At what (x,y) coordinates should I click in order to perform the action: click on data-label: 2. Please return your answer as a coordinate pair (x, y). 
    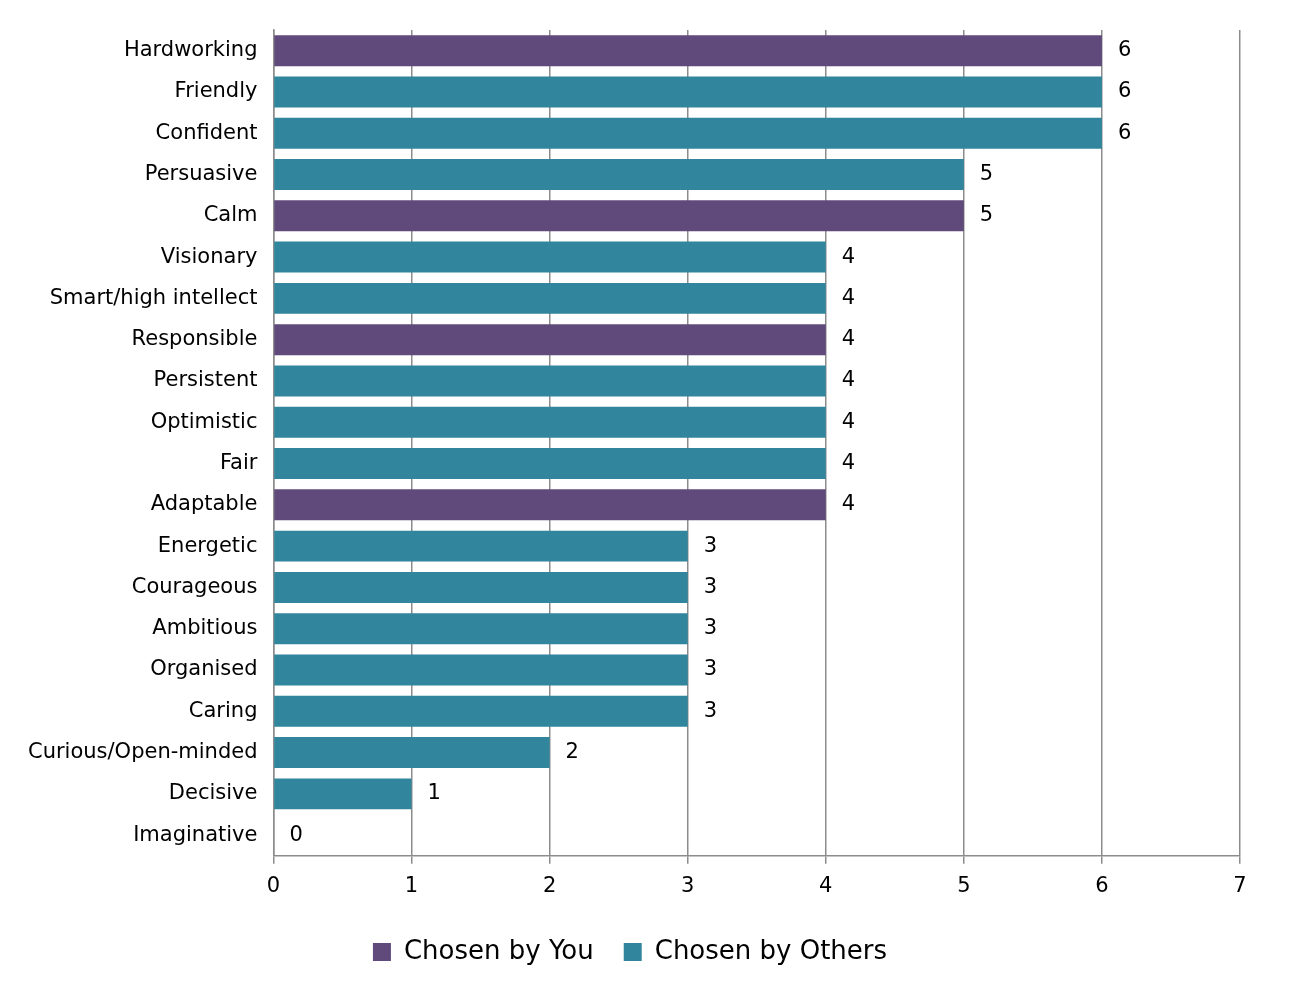
    Looking at the image, I should click on (572, 751).